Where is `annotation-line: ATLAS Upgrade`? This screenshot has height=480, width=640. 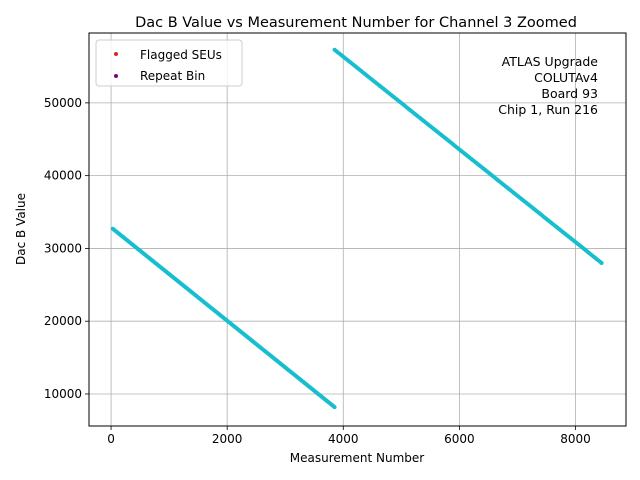
annotation-line: ATLAS Upgrade is located at coordinates (550, 61).